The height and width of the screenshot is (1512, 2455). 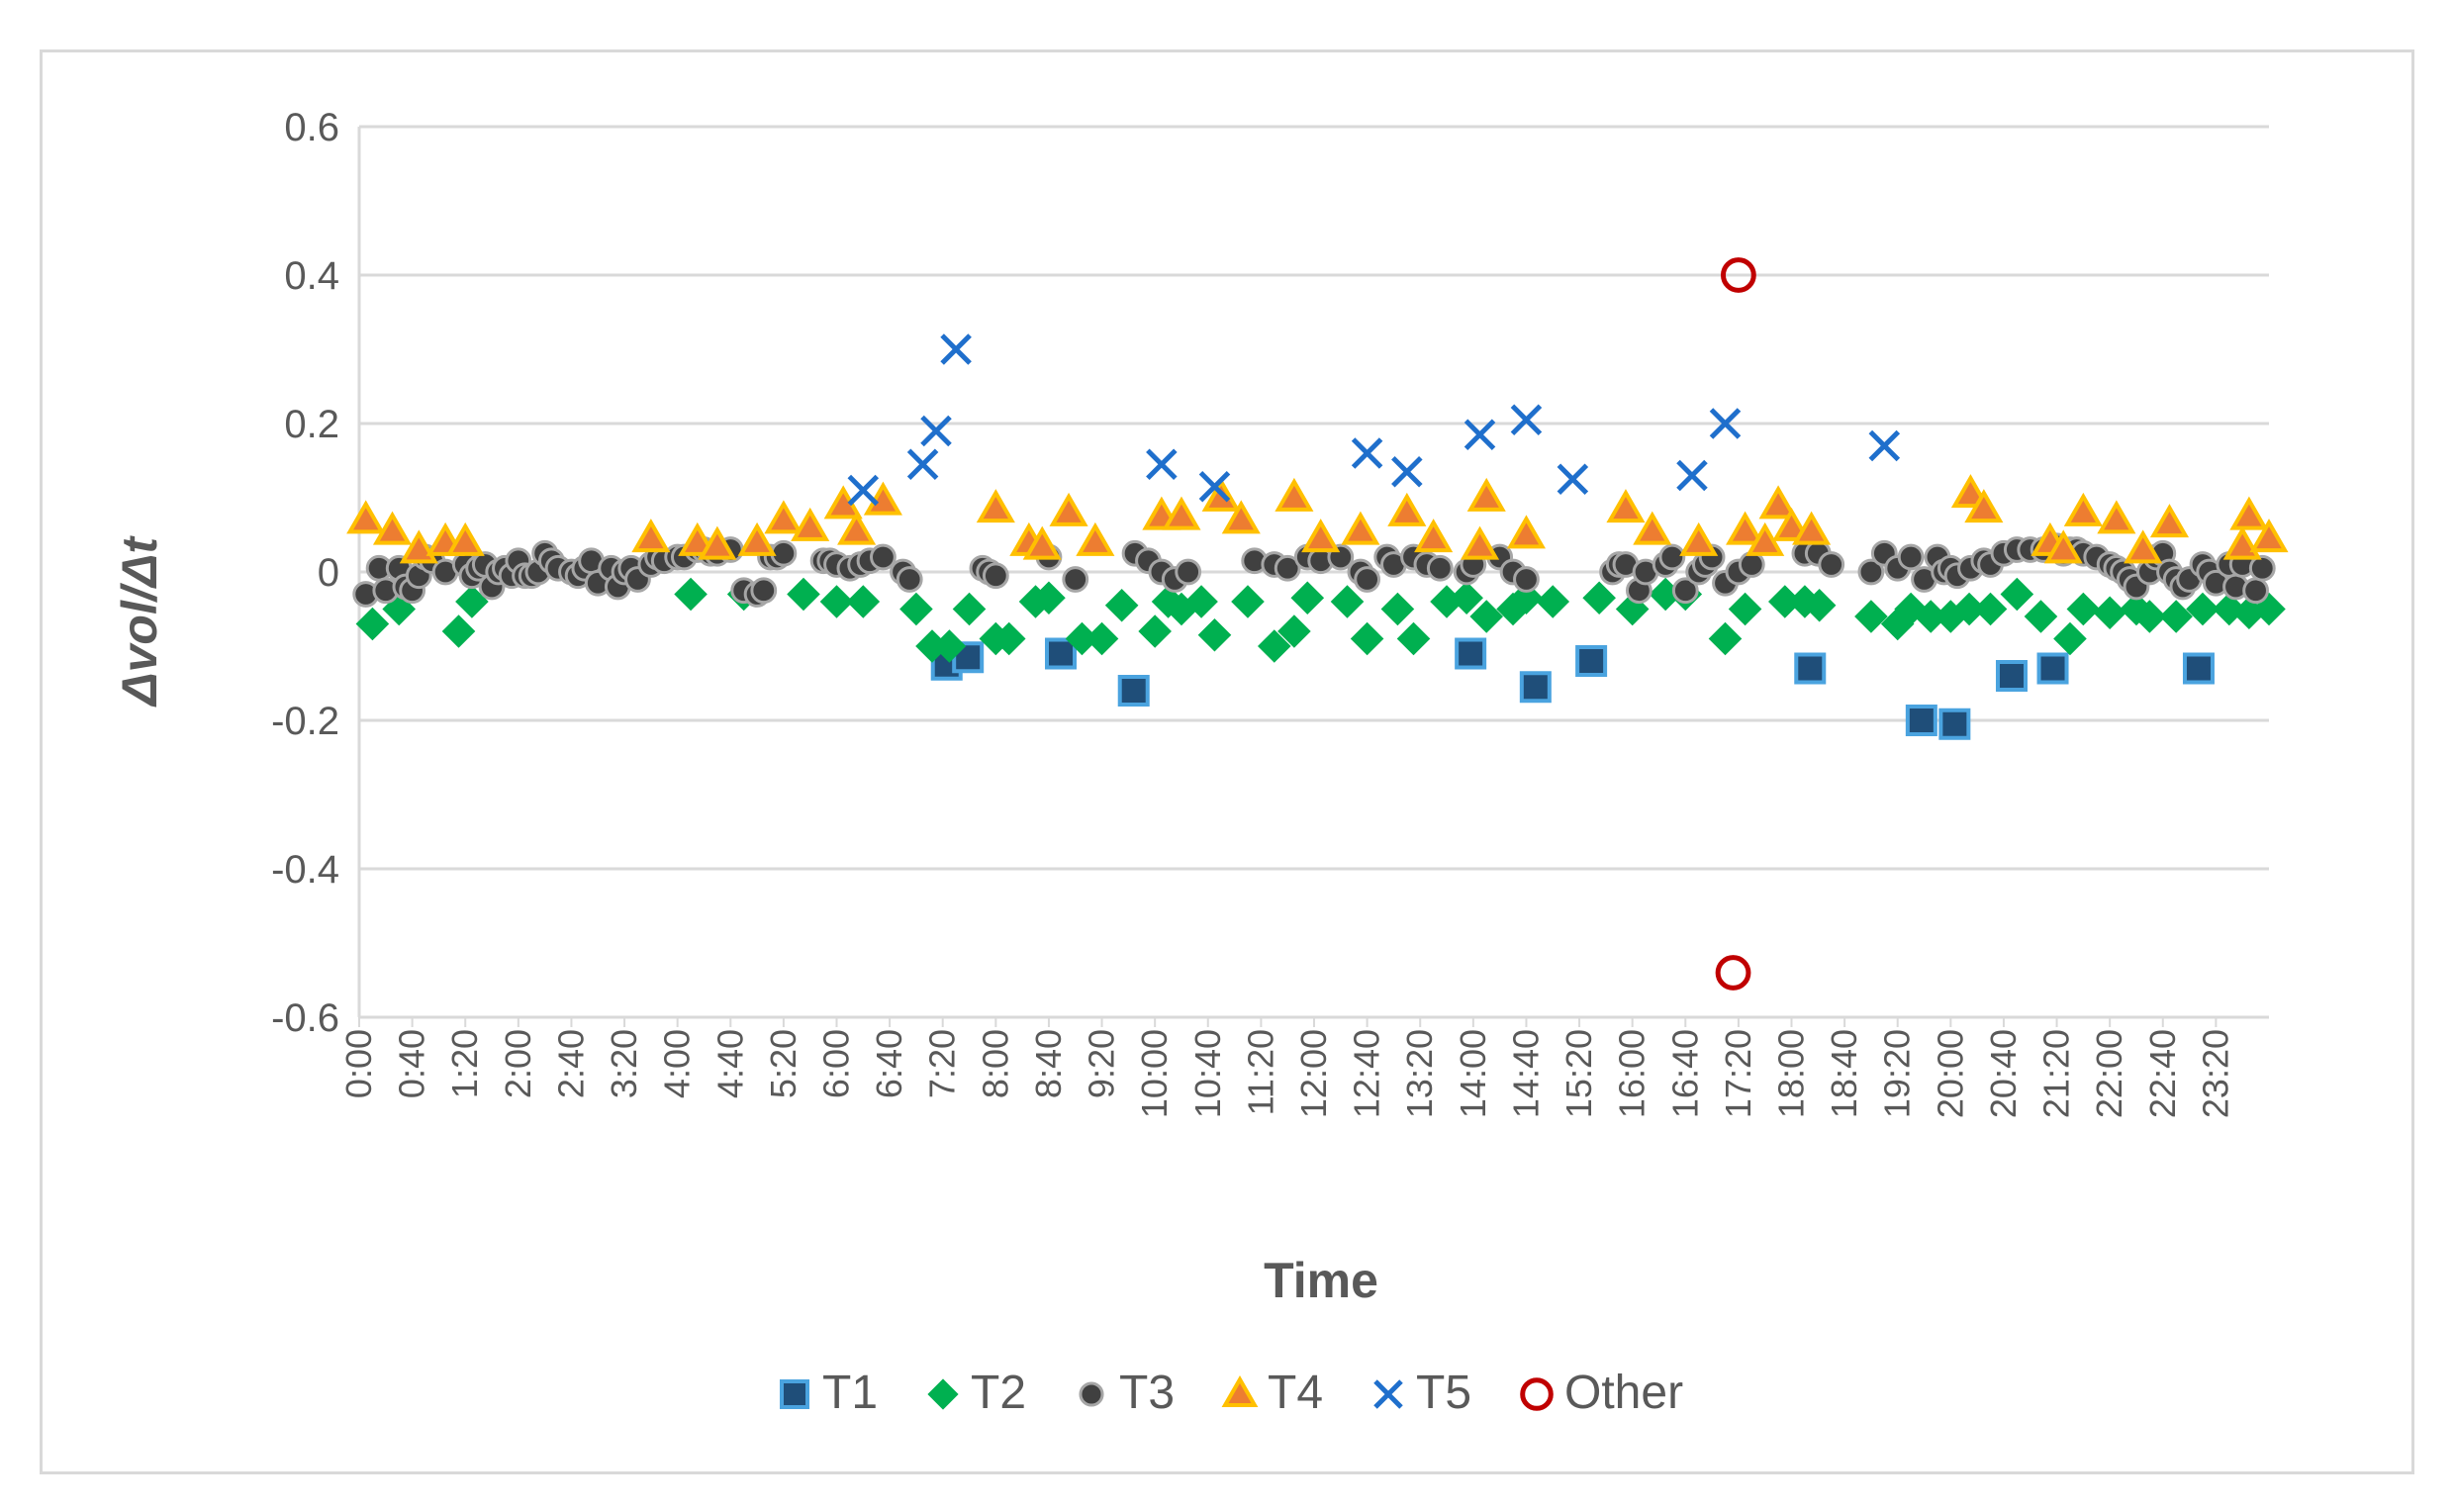 I want to click on x-tick-label: 16:00, so click(x=1632, y=1074).